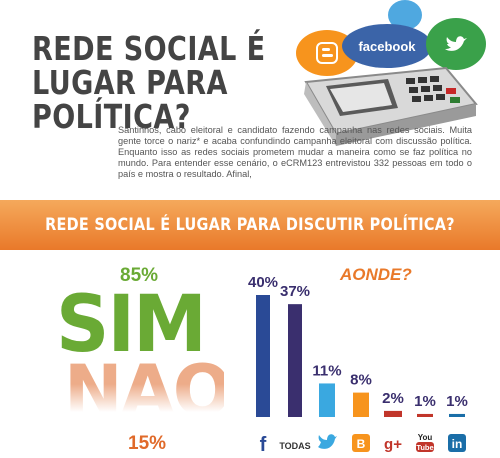  What do you see at coordinates (376, 274) in the screenshot?
I see `chart-title: AONDE?` at bounding box center [376, 274].